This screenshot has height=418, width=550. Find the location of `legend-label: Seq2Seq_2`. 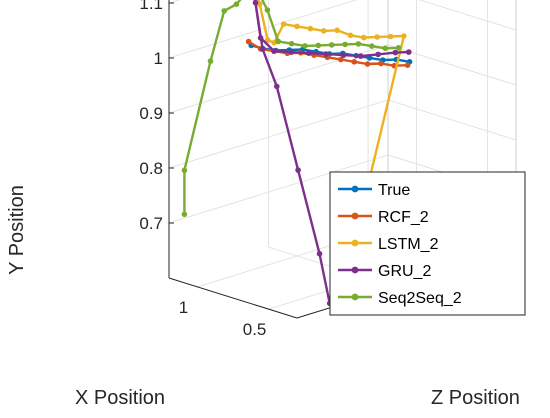

legend-label: Seq2Seq_2 is located at coordinates (420, 298).